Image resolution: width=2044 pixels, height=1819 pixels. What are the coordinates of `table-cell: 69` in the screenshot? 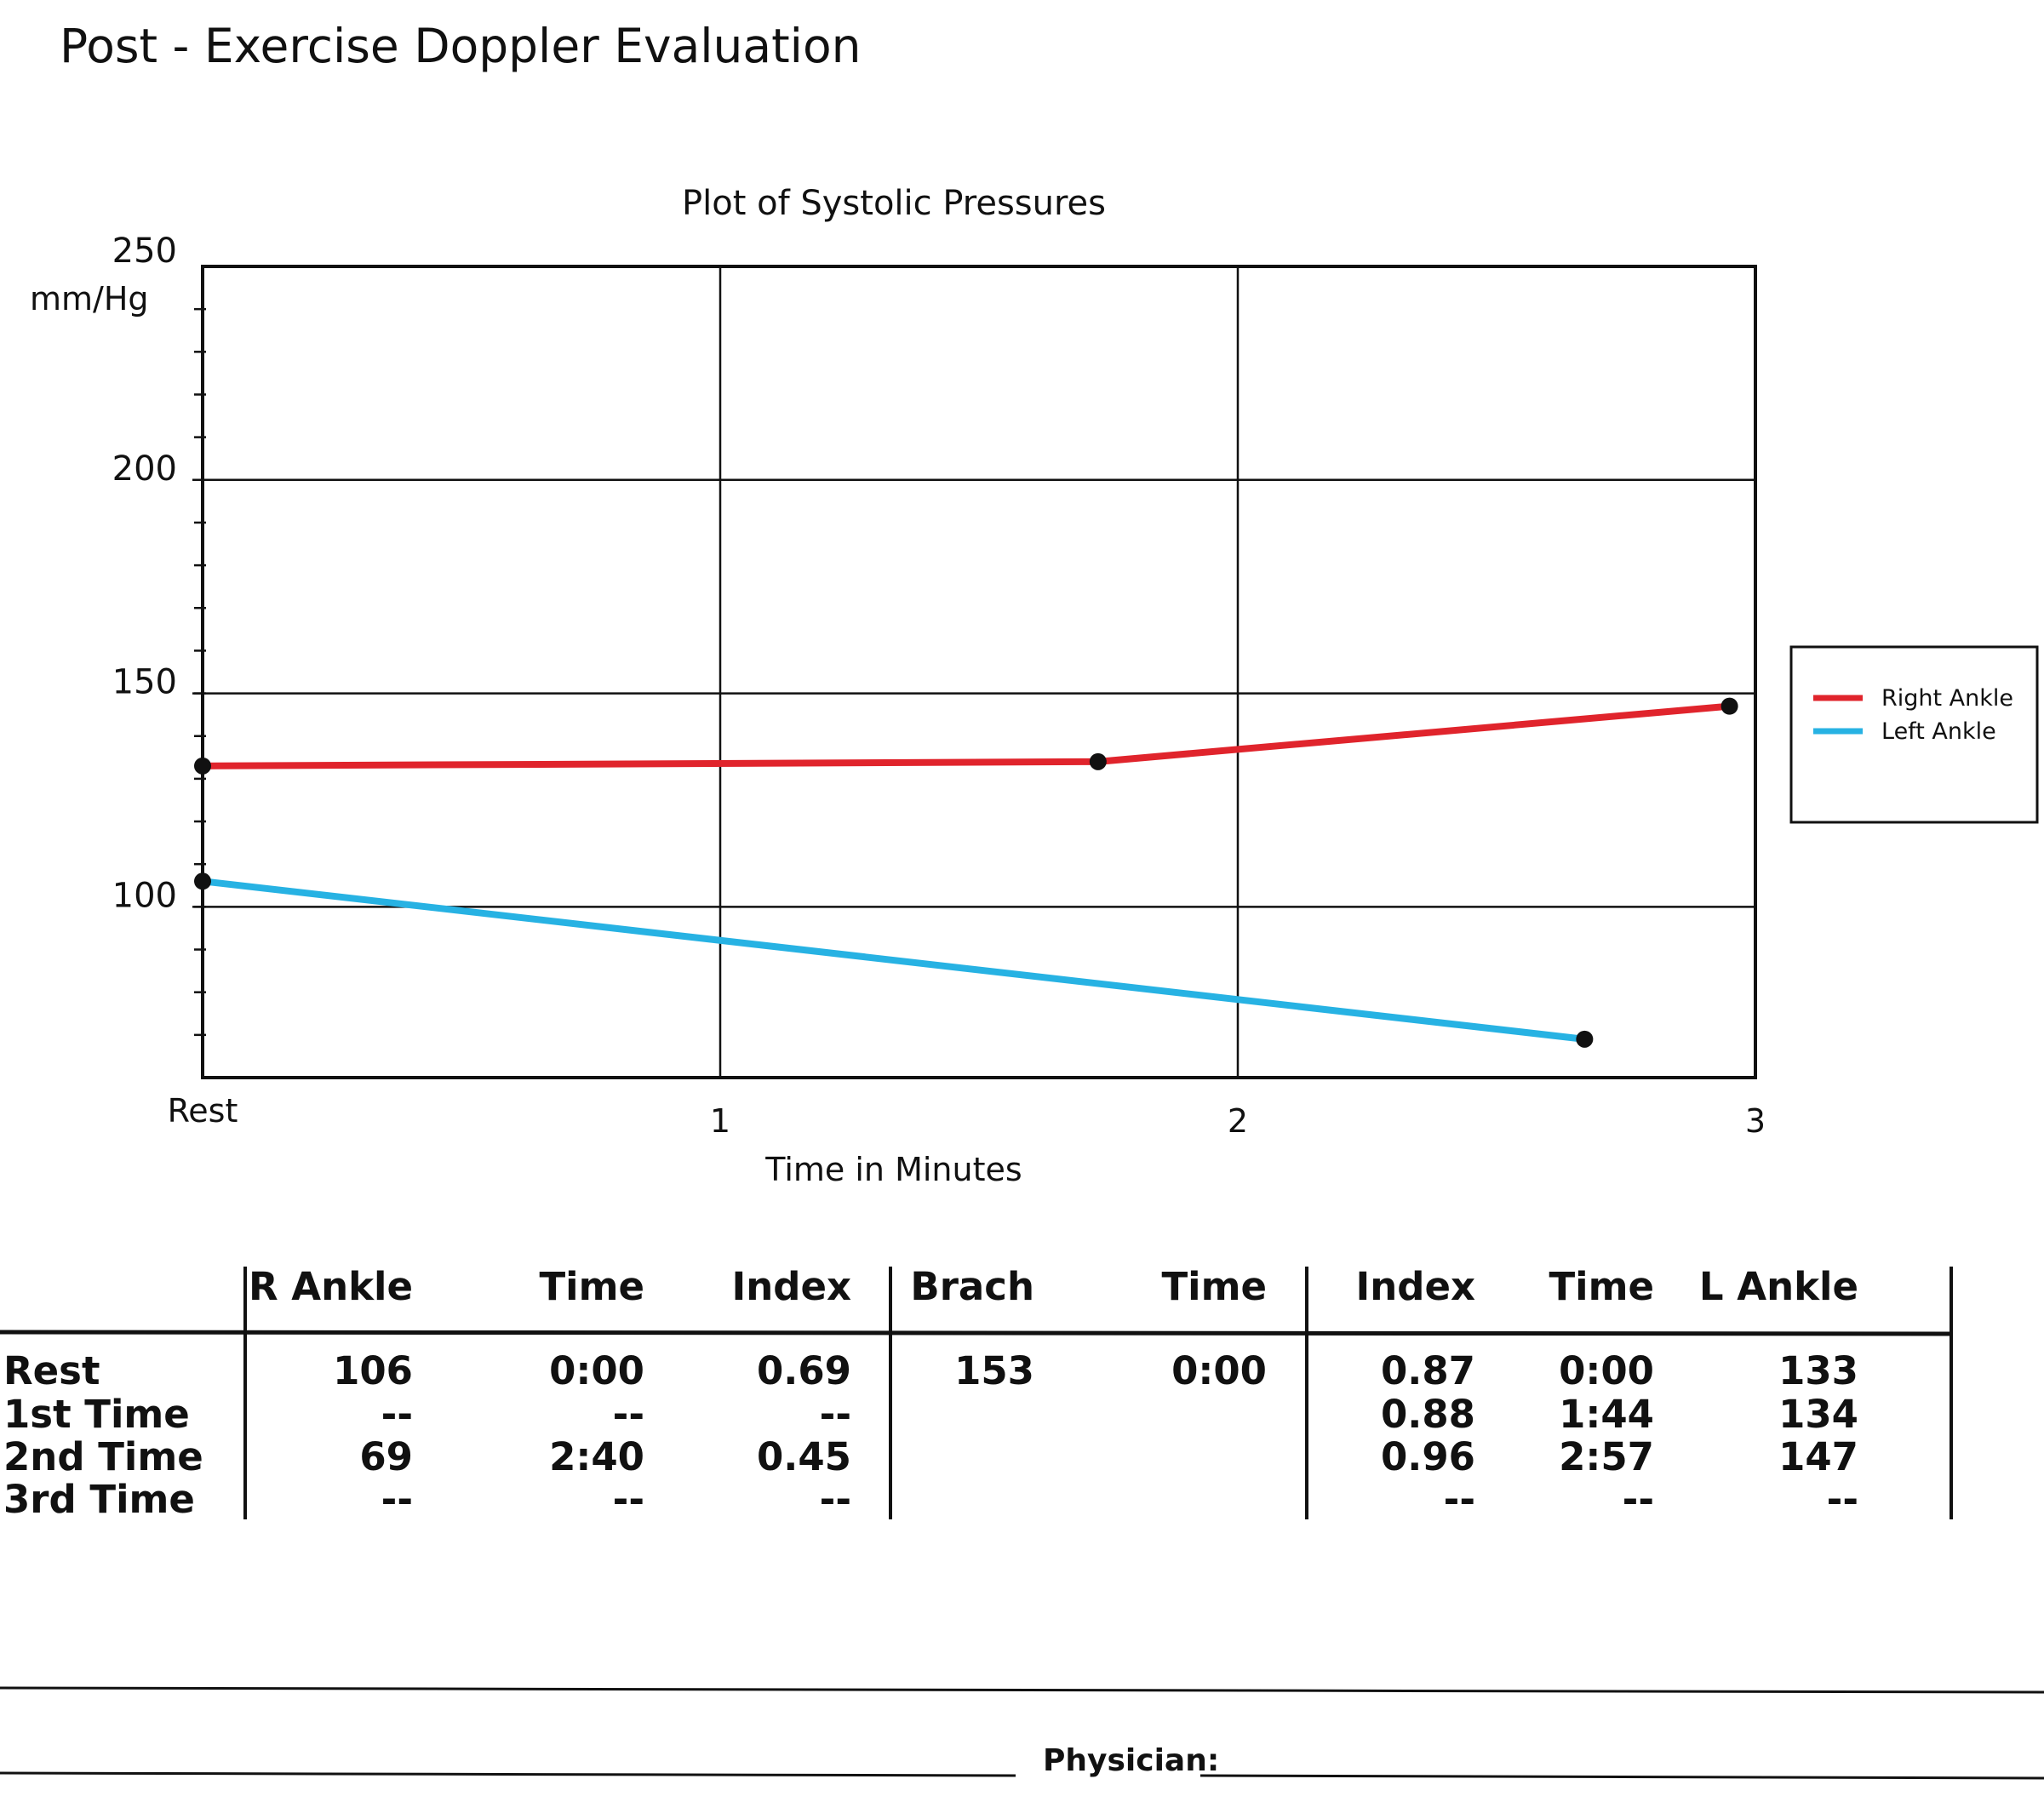 It's located at (386, 1456).